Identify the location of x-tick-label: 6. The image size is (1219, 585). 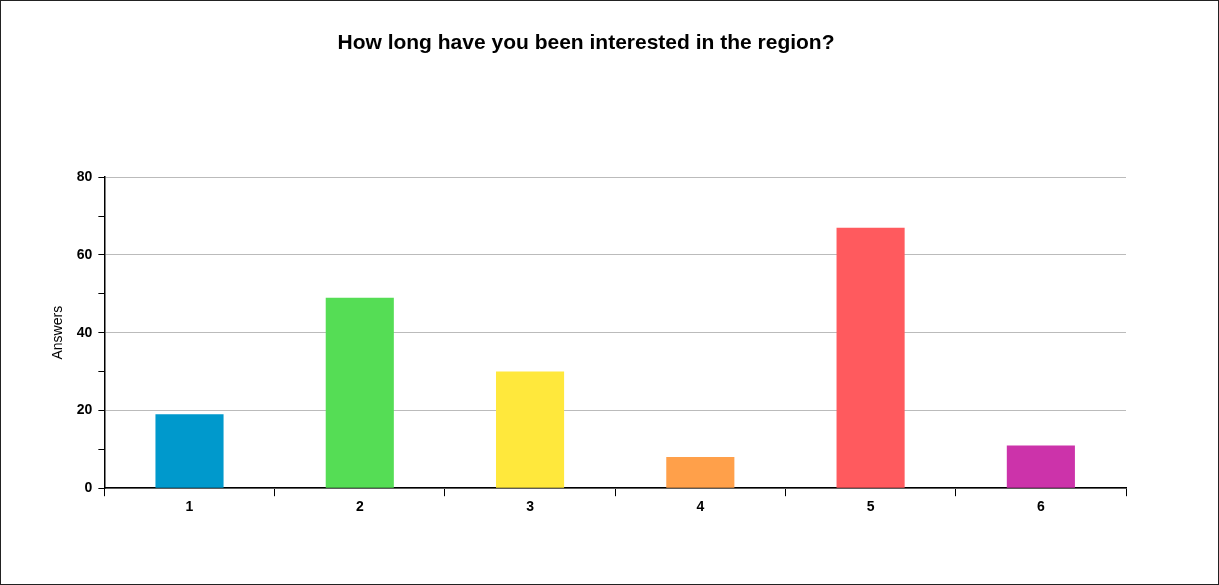
(1040, 506).